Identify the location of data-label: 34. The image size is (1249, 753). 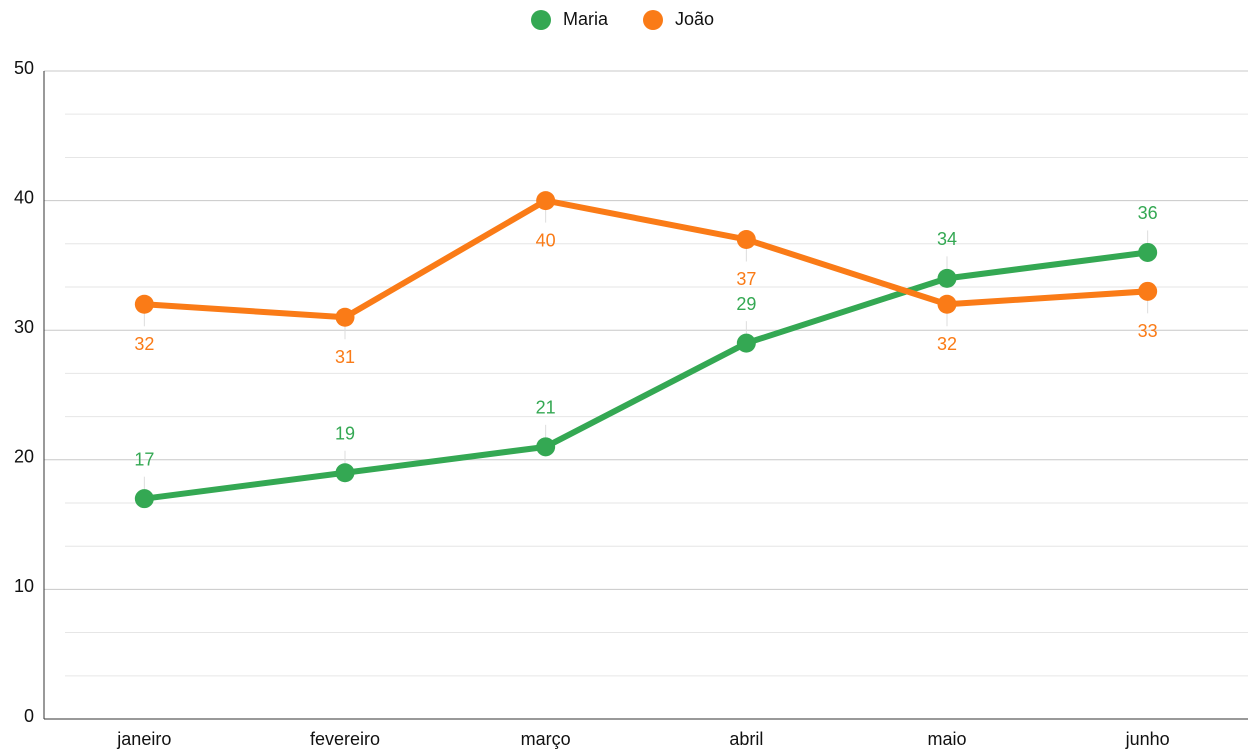
(947, 239).